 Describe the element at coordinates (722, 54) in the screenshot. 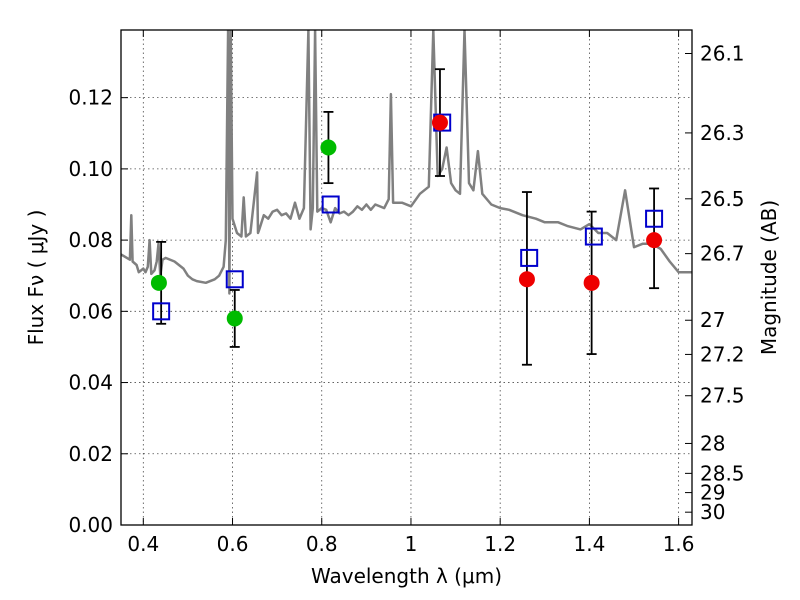

I see `right-tick-label: 26.1` at that location.